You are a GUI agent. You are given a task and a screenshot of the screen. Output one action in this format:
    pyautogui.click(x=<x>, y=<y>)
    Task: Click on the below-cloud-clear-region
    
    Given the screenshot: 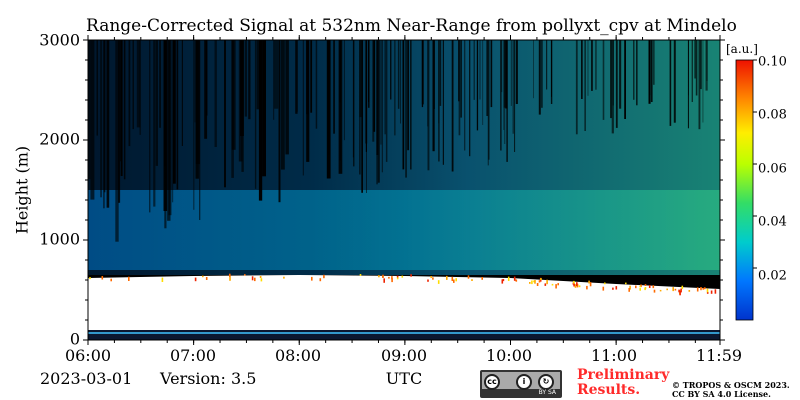 What is the action you would take?
    pyautogui.click(x=404, y=302)
    